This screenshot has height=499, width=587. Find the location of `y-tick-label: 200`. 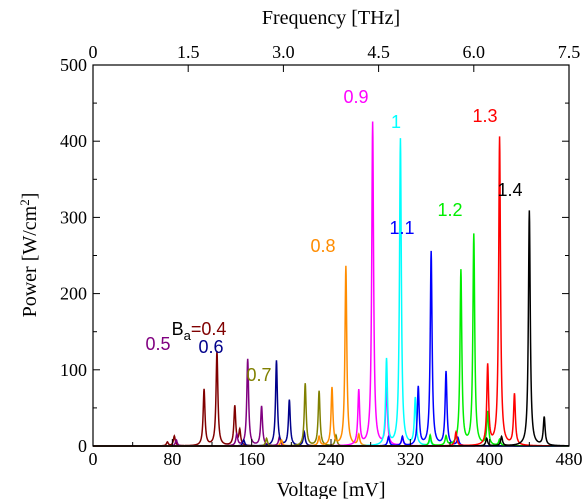

y-tick-label: 200 is located at coordinates (73, 294).